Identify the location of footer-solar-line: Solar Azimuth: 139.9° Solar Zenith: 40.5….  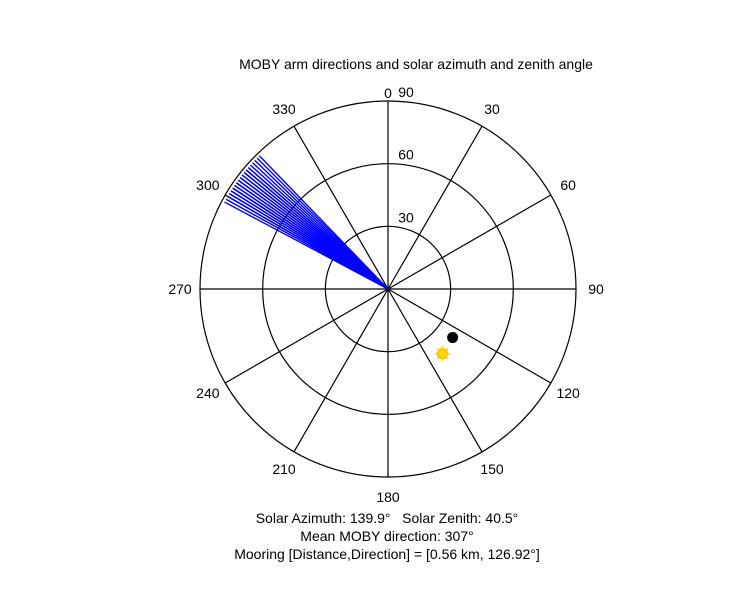
(387, 518).